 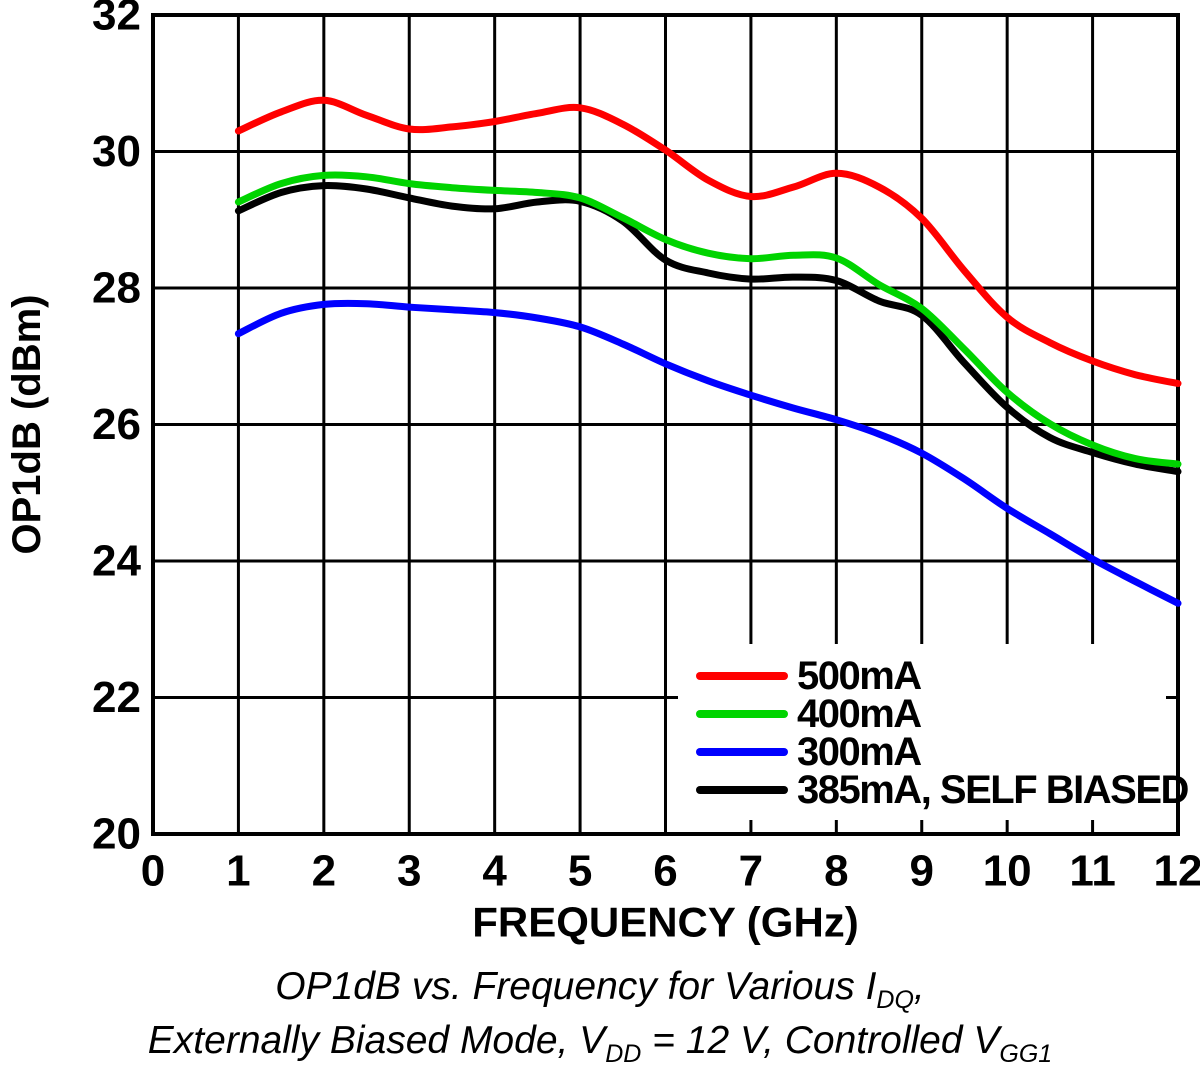 What do you see at coordinates (820, 1040) in the screenshot?
I see `caption-line2-text-mid: = 12 V, Controlled V` at bounding box center [820, 1040].